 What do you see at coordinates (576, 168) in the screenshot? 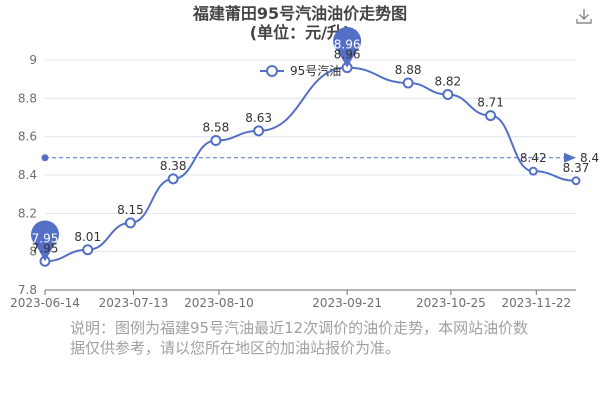
I see `data-label: 8.37` at bounding box center [576, 168].